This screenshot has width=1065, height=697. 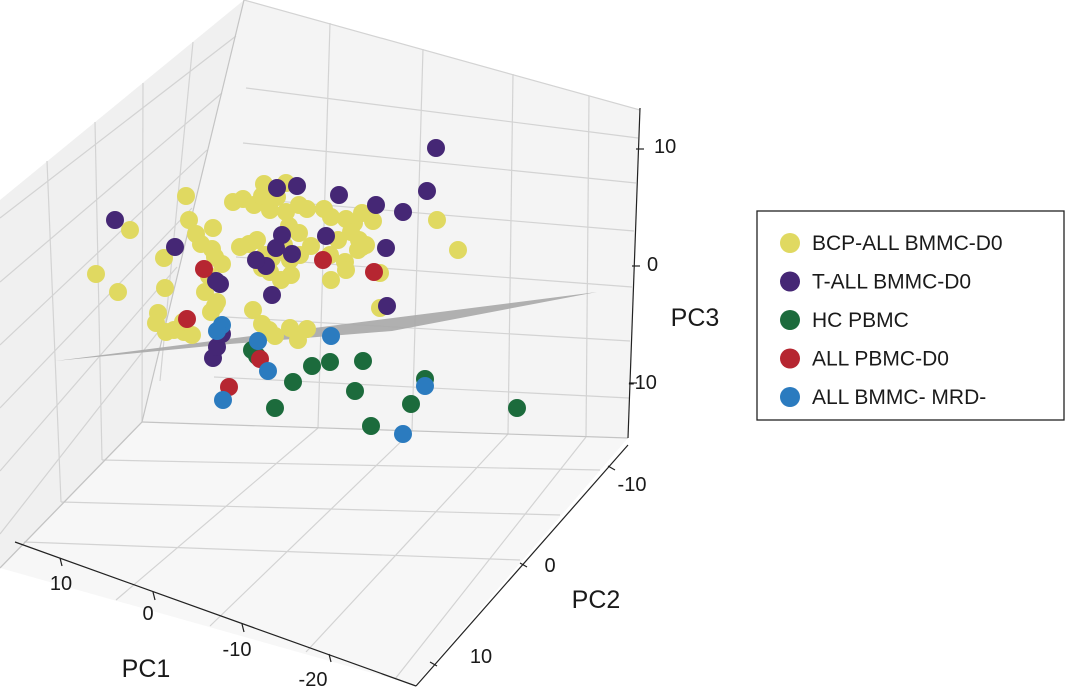 I want to click on y-tick-label: -10, so click(x=632, y=485).